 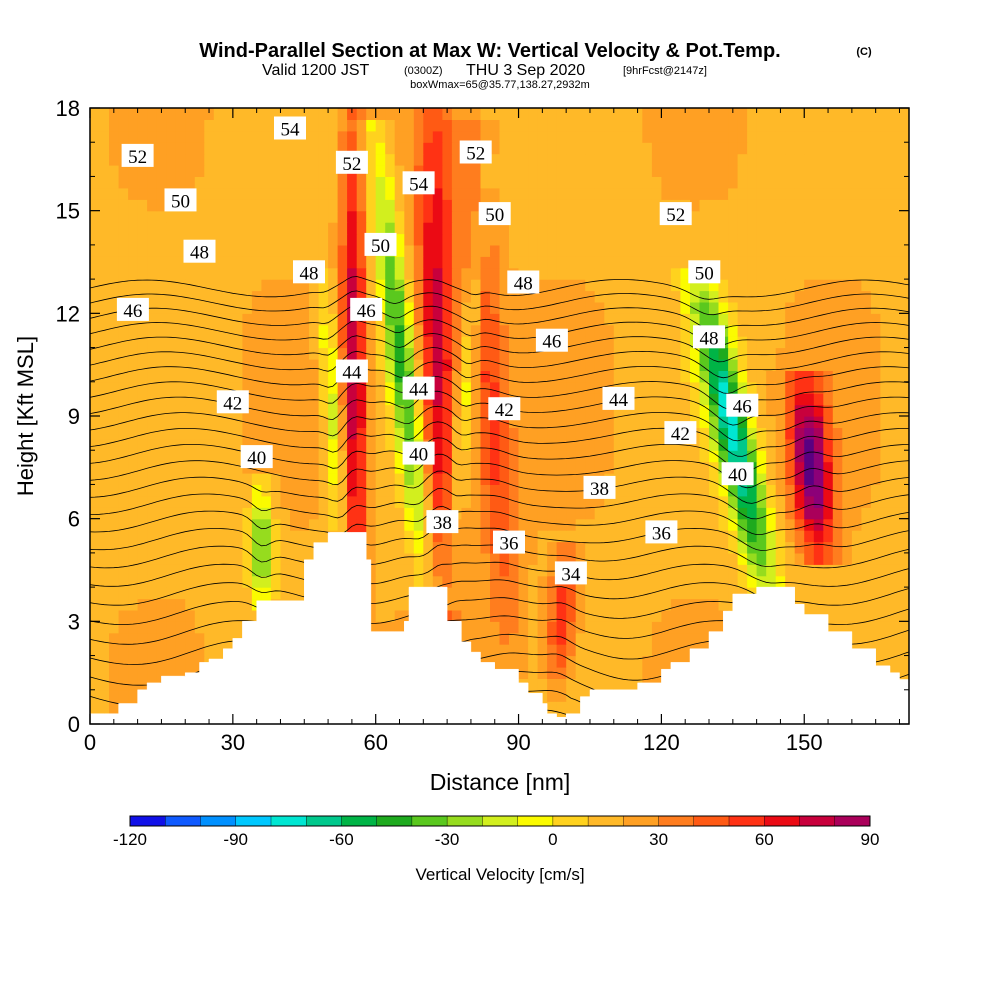 I want to click on contour-label: 40, so click(x=418, y=453).